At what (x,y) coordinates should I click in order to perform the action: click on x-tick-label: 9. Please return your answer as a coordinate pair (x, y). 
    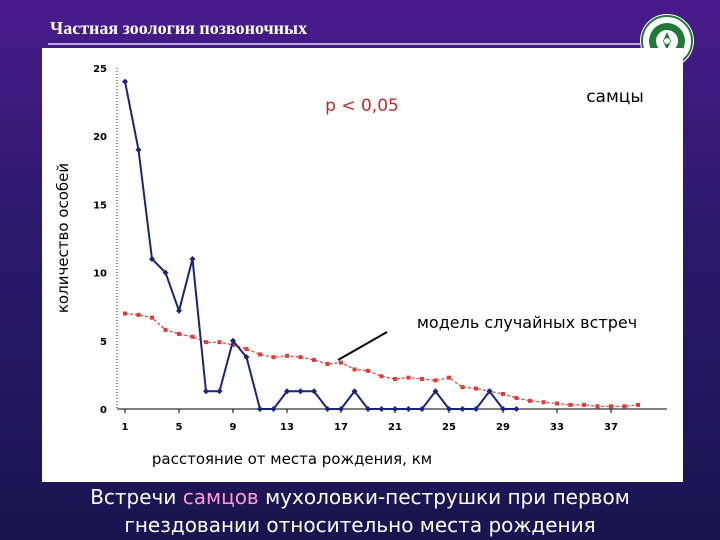
    Looking at the image, I should click on (233, 427).